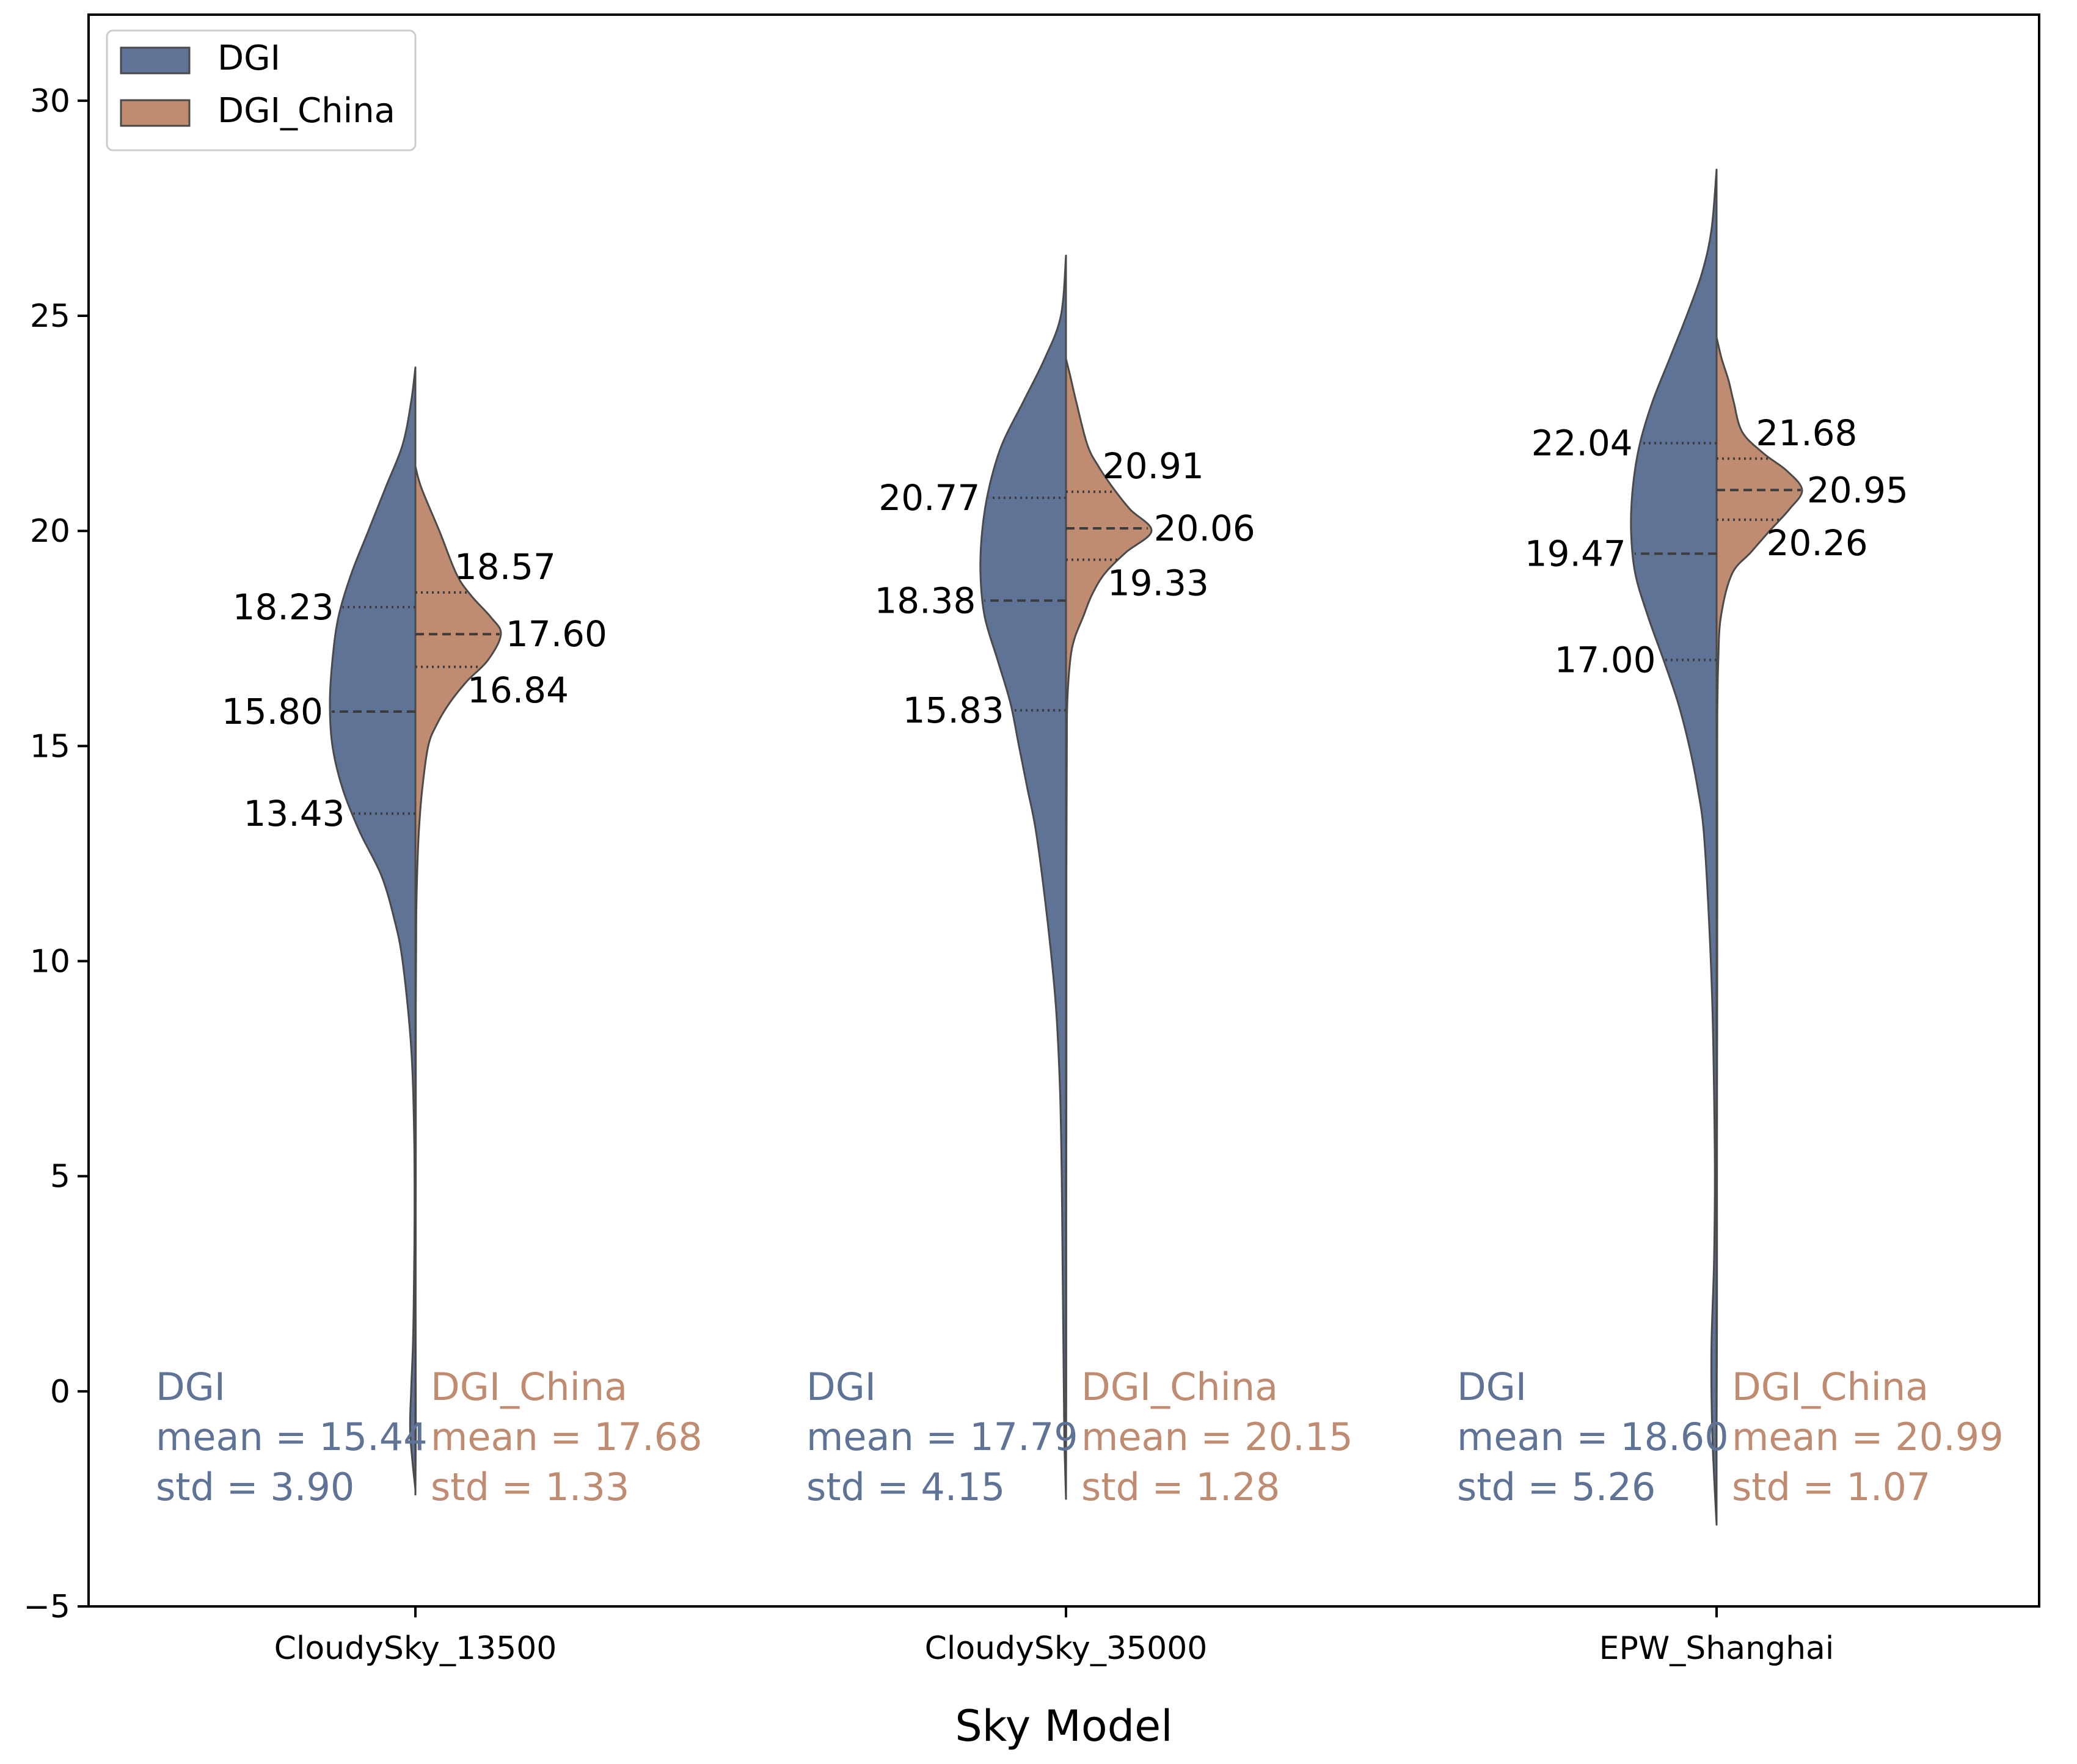 Image resolution: width=2077 pixels, height=1764 pixels. Describe the element at coordinates (953, 710) in the screenshot. I see `quartile-label: 15.83` at that location.